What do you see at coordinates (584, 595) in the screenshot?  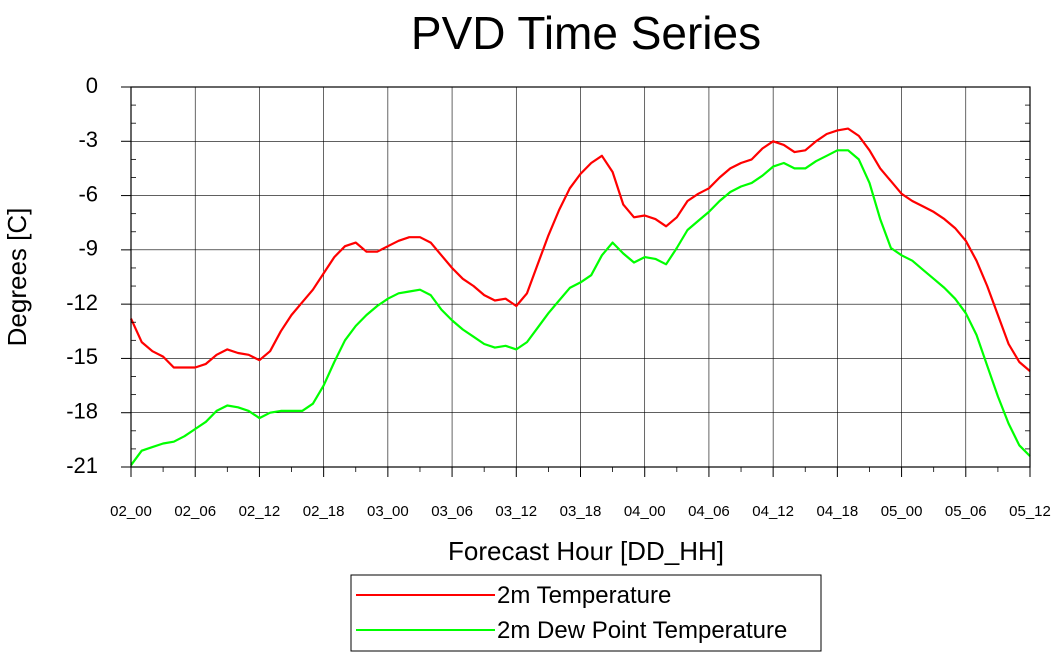 I see `legend-label-temperature: 2m Temperature` at bounding box center [584, 595].